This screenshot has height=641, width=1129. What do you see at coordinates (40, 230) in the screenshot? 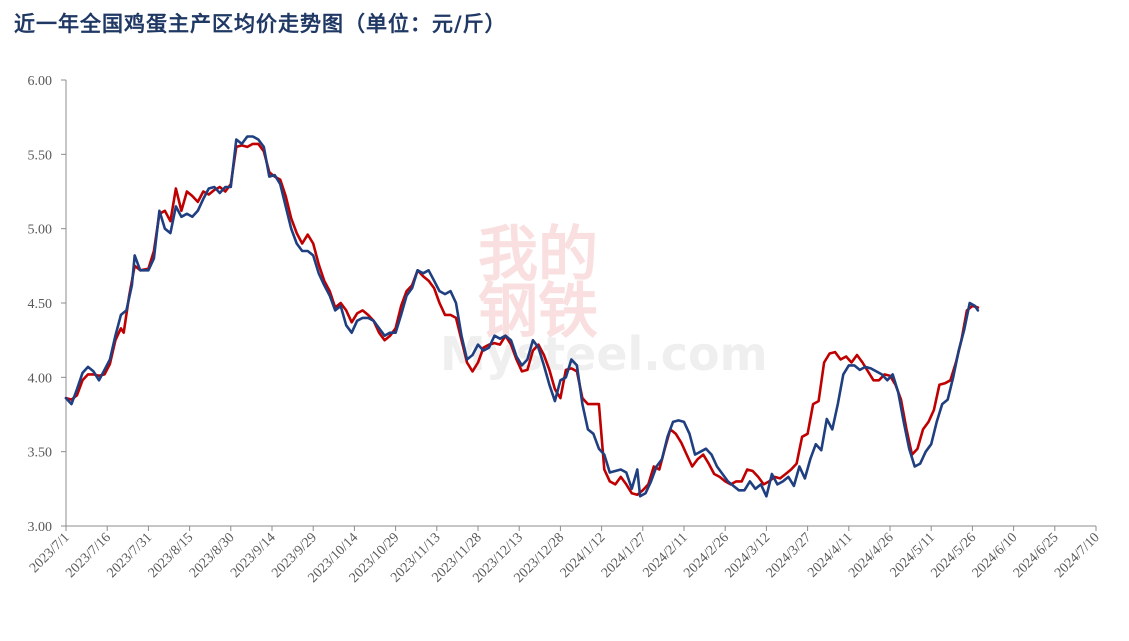
I see `y-tick-label: 5.00` at bounding box center [40, 230].